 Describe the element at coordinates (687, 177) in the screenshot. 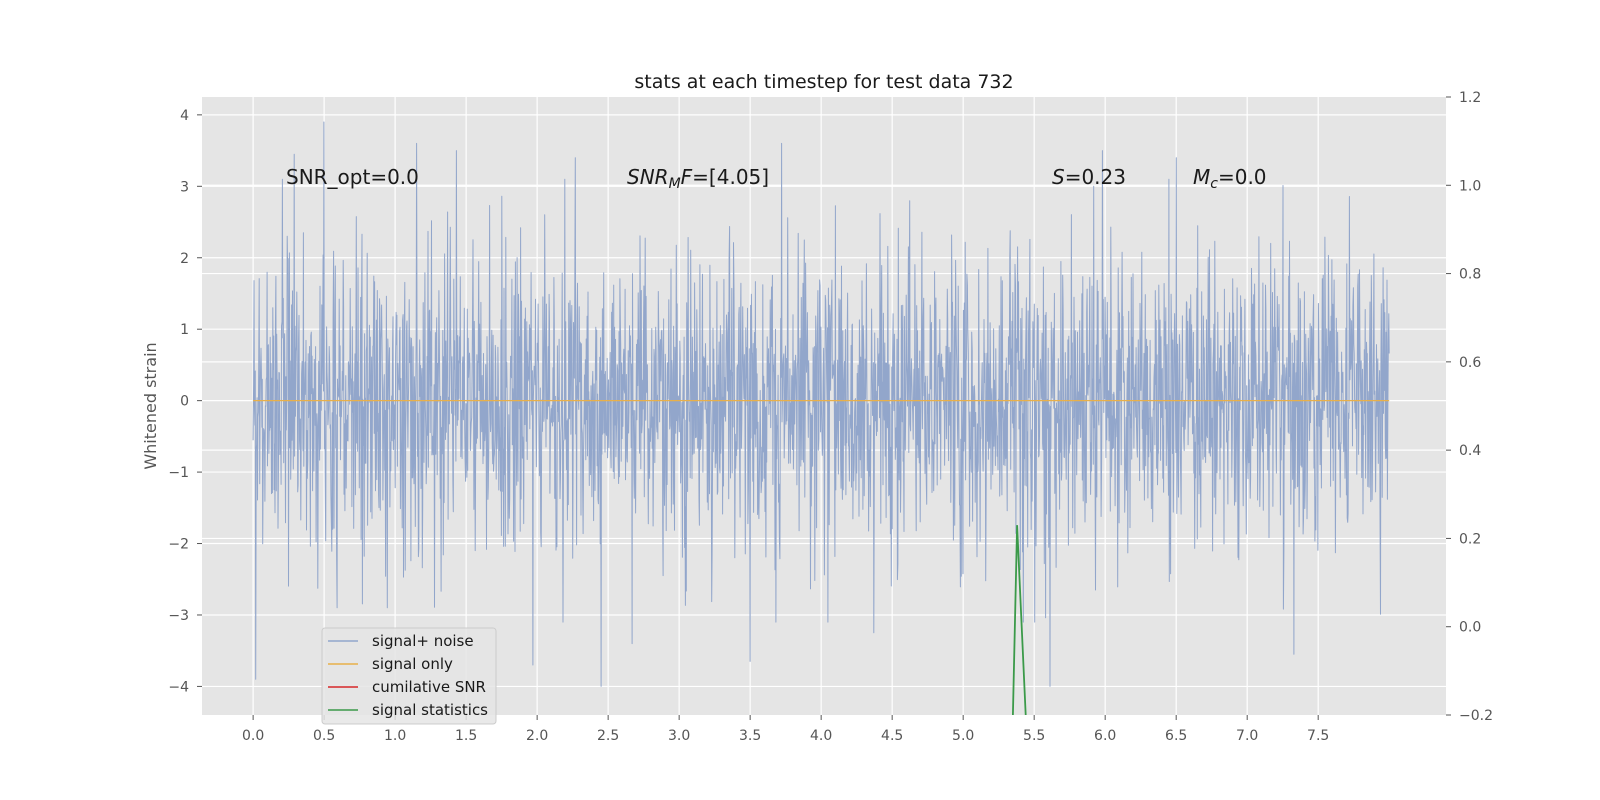

I see `snr-mf-f: F` at that location.